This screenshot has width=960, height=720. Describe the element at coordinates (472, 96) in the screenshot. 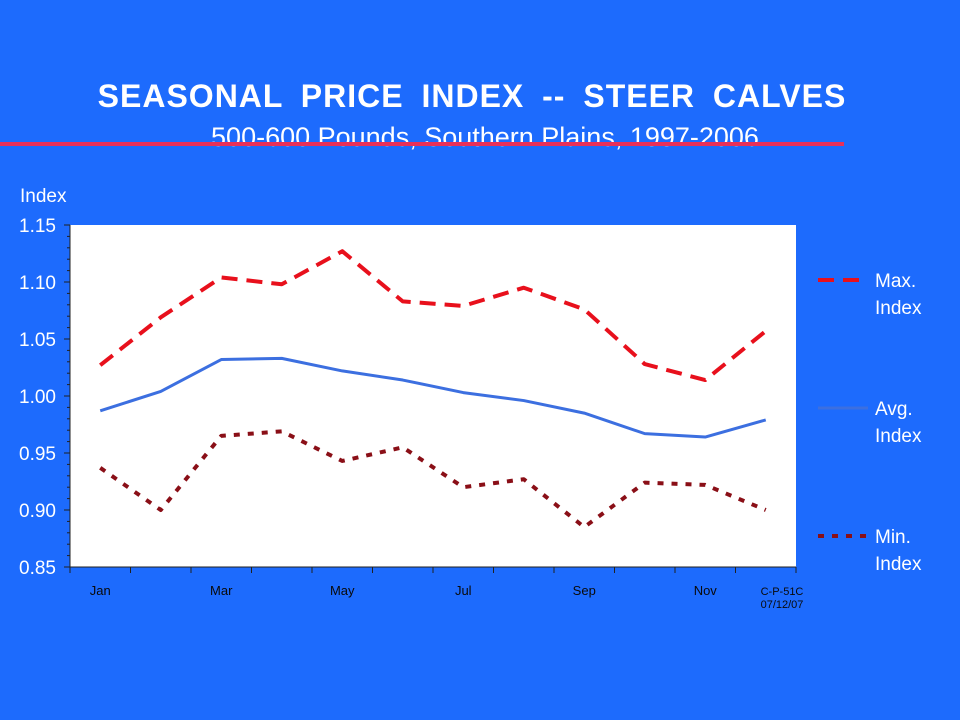

I see `slide-title: SEASONAL PRICE INDEX -- STEER CALVES` at that location.